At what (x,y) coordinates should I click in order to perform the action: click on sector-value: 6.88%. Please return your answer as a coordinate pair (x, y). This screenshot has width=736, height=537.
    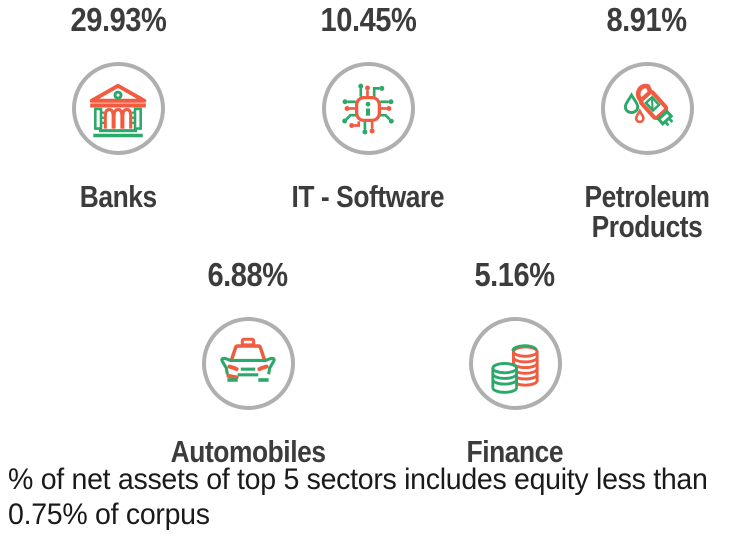
    Looking at the image, I should click on (248, 274).